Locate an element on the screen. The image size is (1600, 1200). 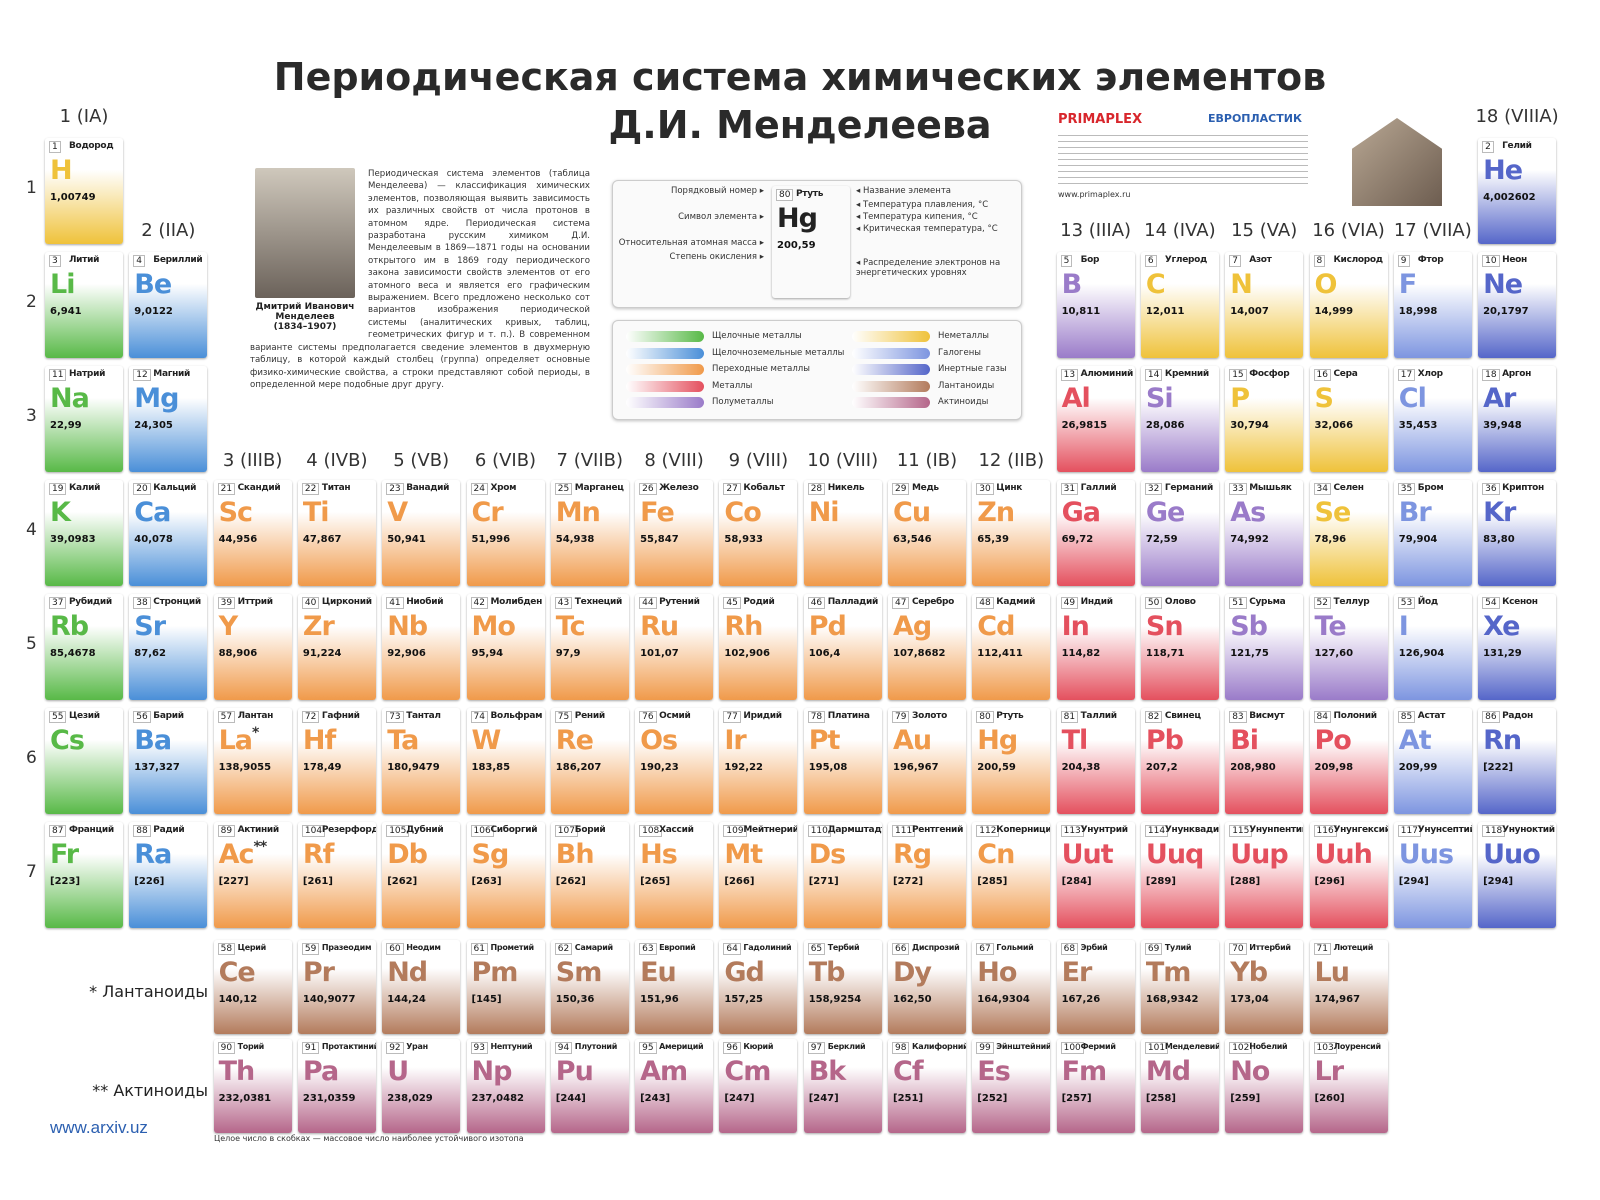
element-symbol: Co is located at coordinates (742, 512).